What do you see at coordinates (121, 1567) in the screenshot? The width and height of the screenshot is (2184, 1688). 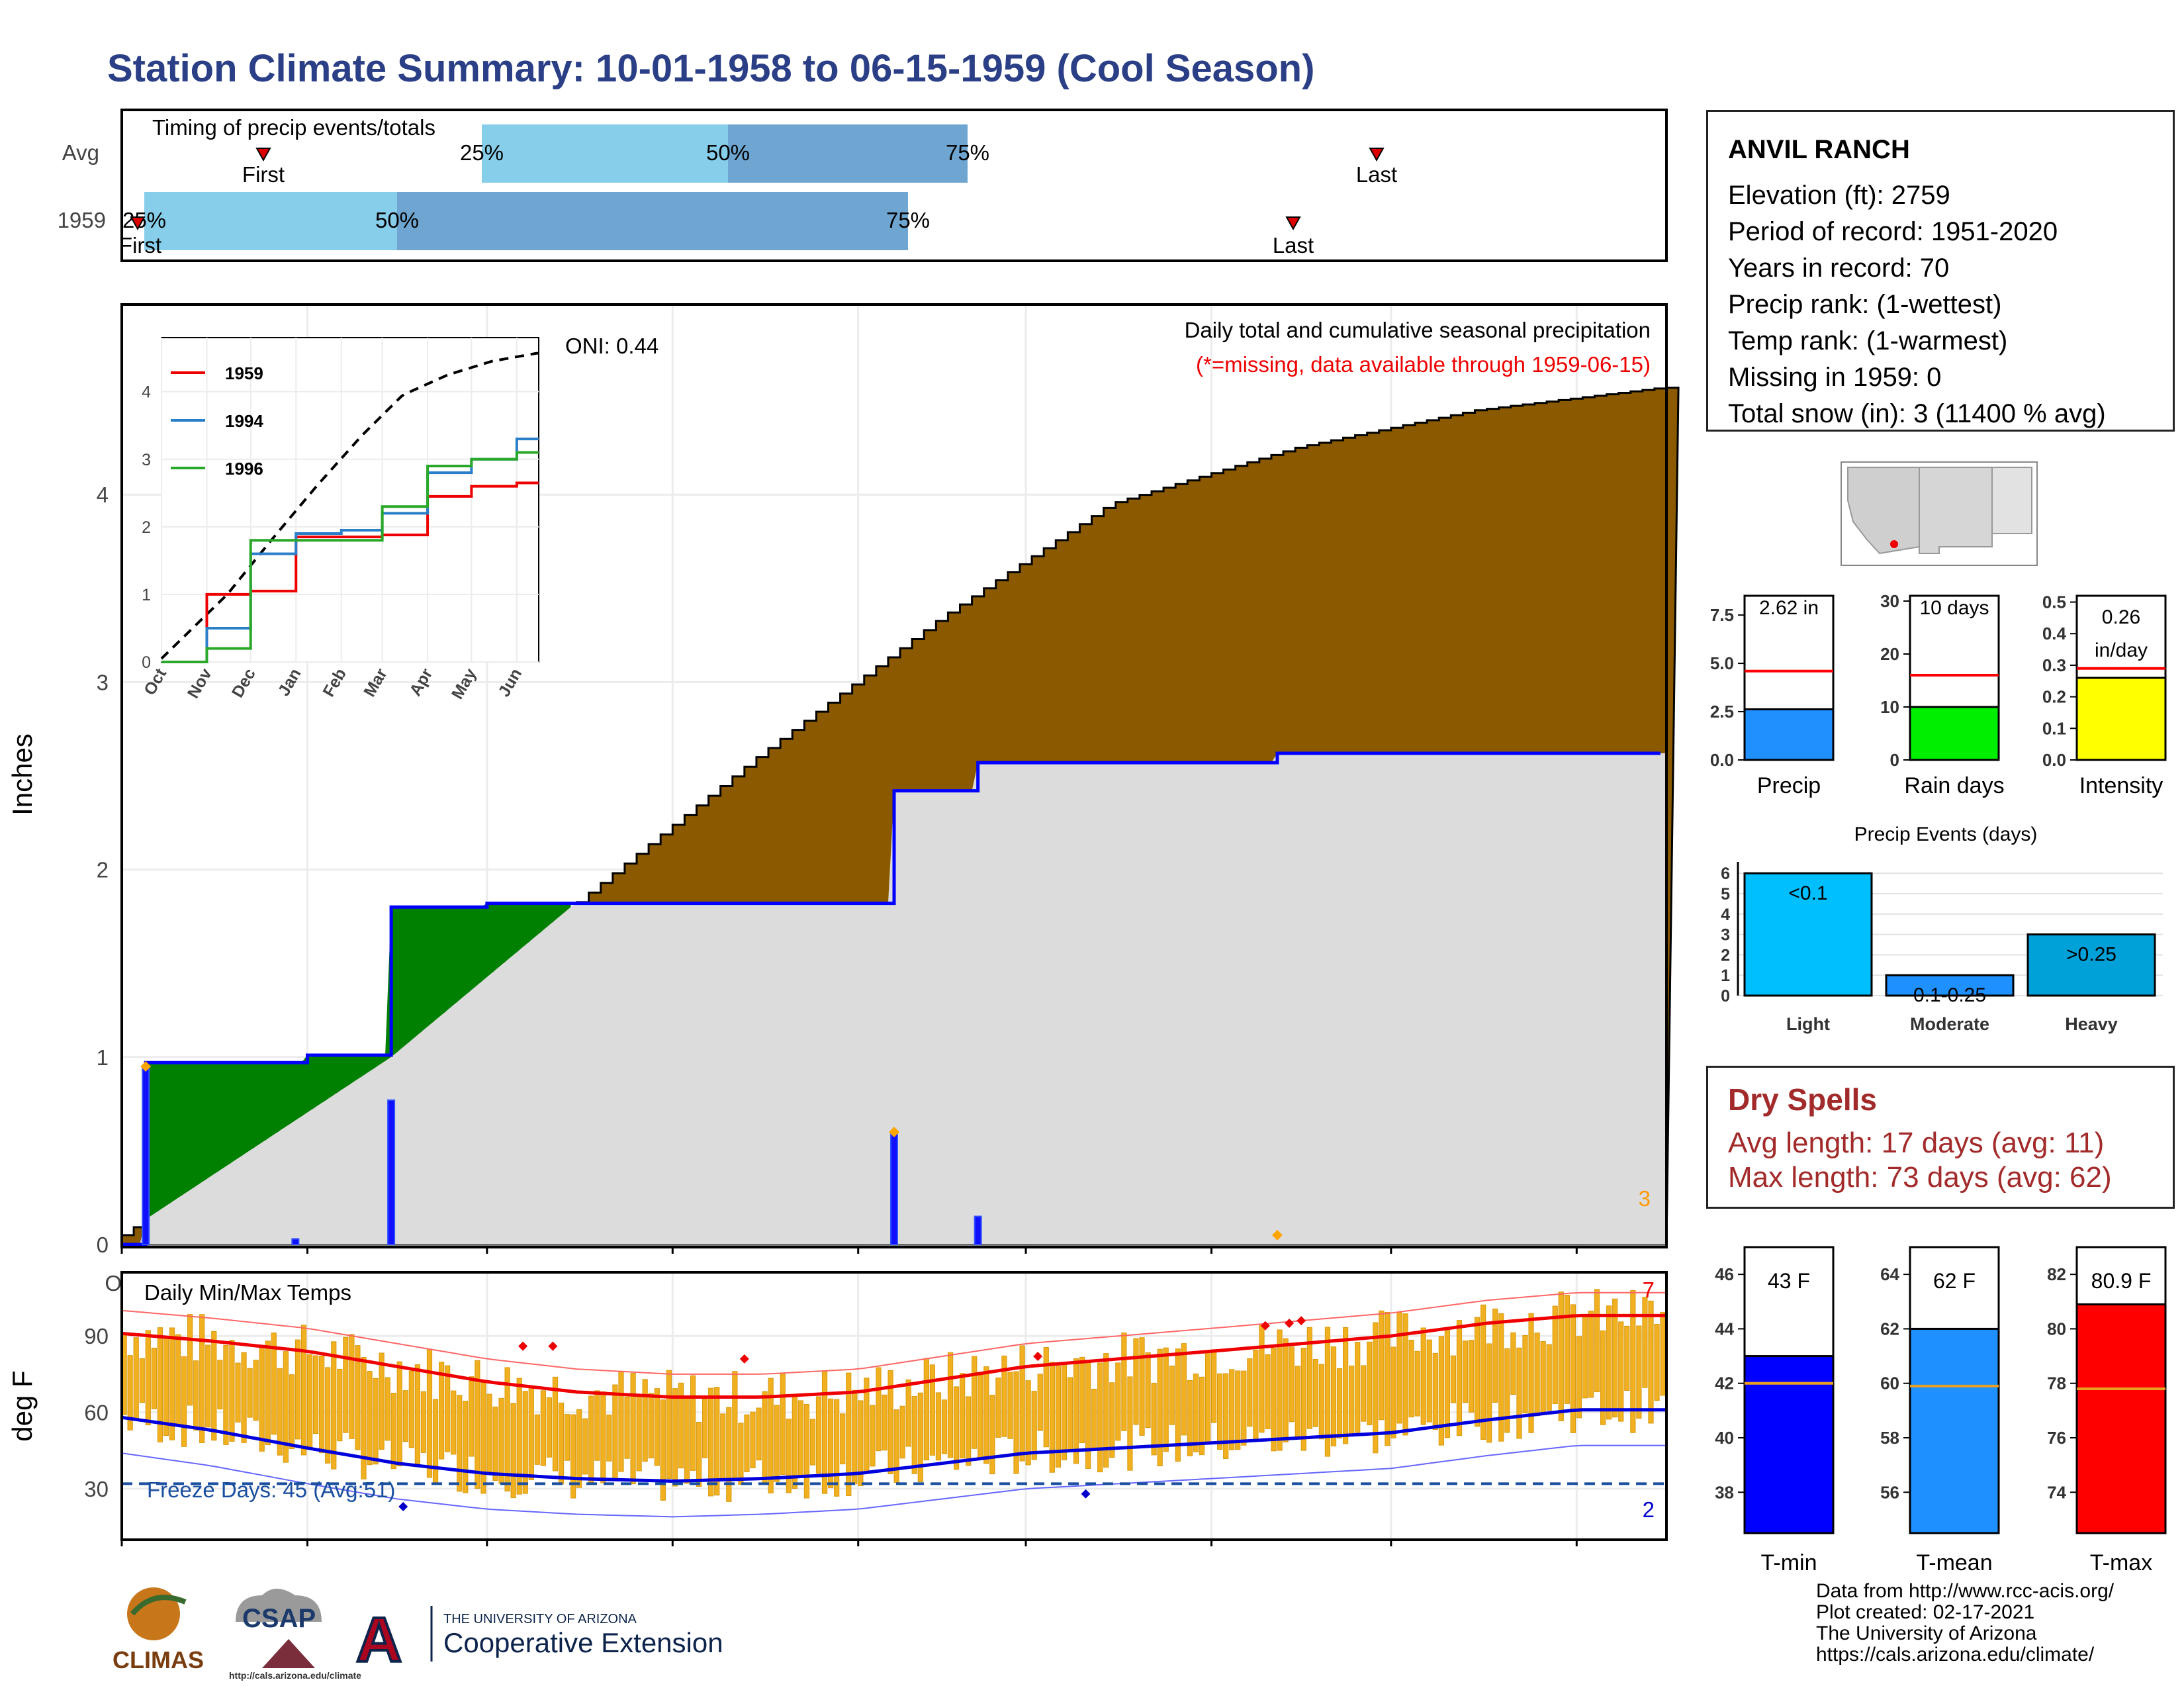 I see `temp-xtick-label: Oct` at bounding box center [121, 1567].